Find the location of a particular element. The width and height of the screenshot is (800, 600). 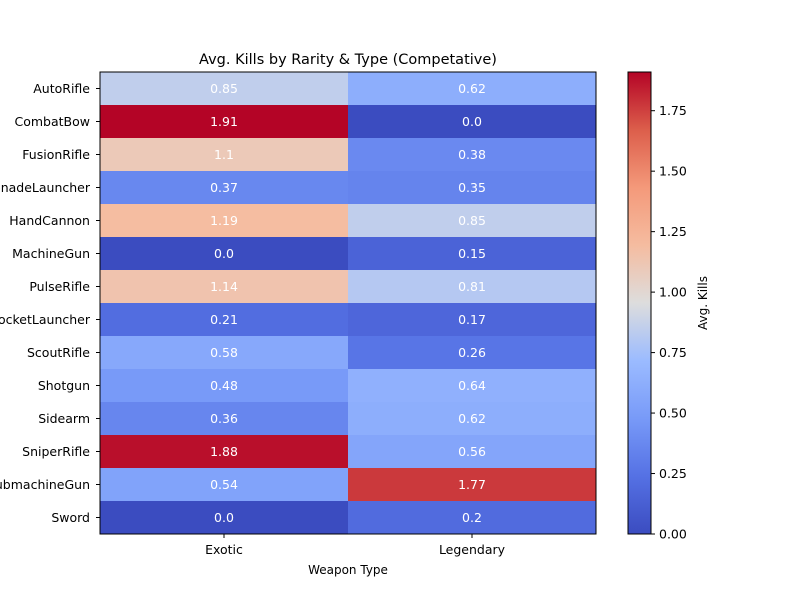

y-tick-label: ScoutRifle is located at coordinates (58, 352).